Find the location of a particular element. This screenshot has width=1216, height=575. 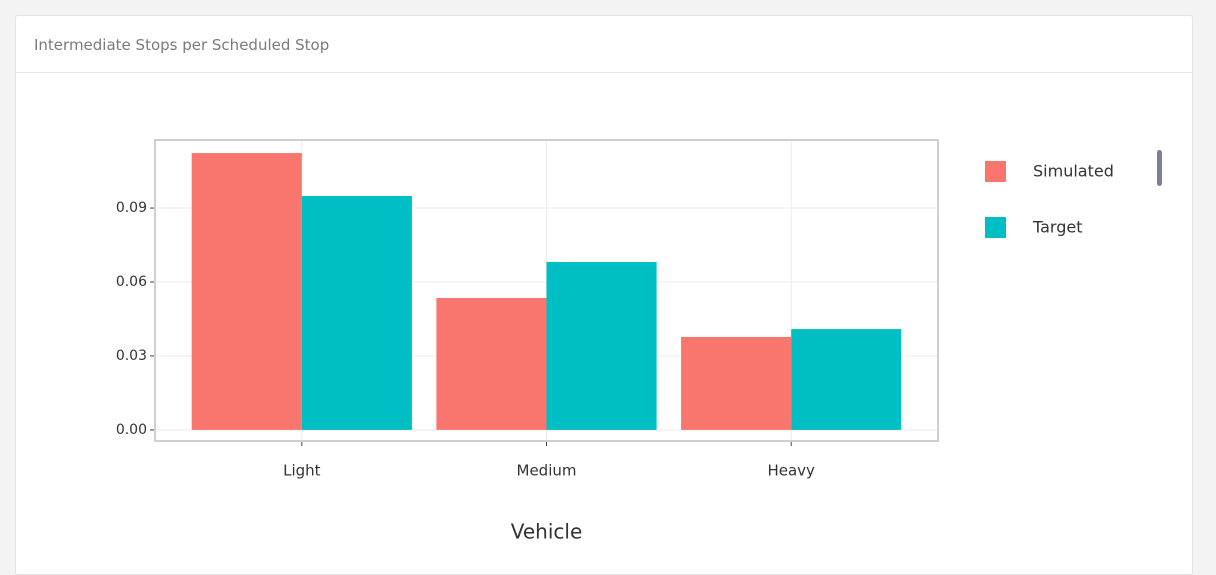

x-tick-label: Heavy is located at coordinates (791, 471).